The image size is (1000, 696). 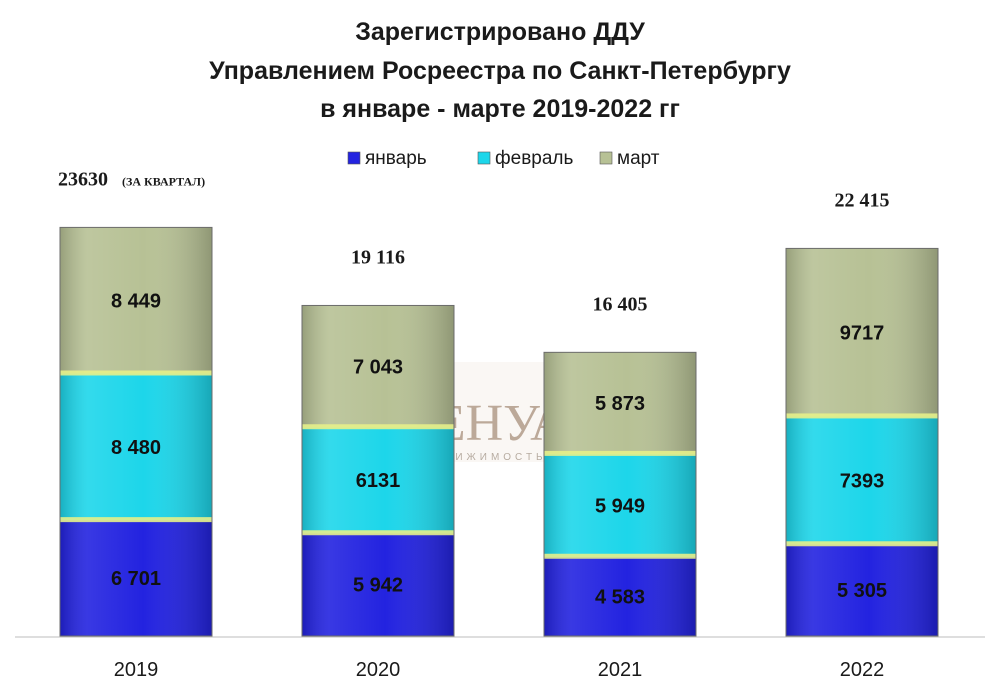 What do you see at coordinates (620, 670) in the screenshot?
I see `x-tick-label-2021: 2021` at bounding box center [620, 670].